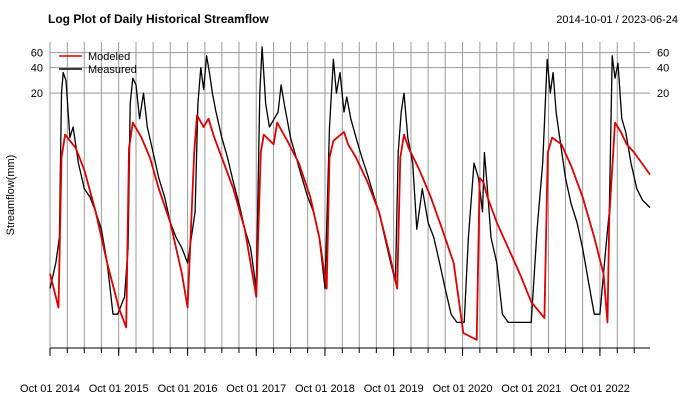  I want to click on chart-date-range: 2014-10-01 / 2023-06-24, so click(617, 20).